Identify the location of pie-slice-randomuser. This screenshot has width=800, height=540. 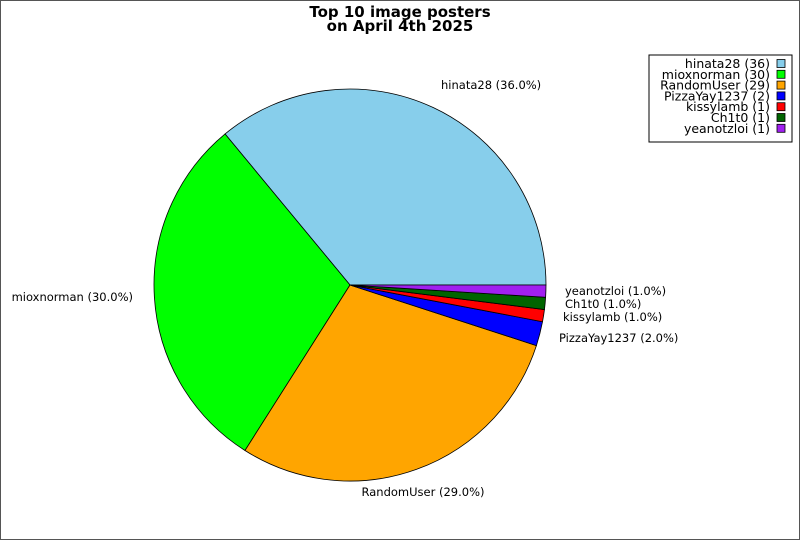
(390, 383).